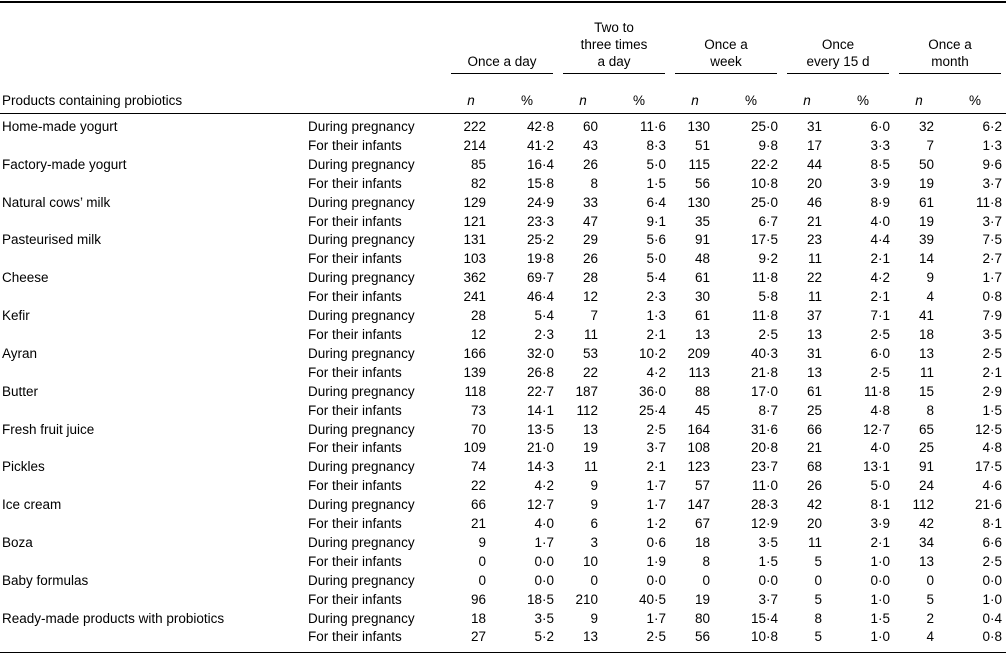 This screenshot has width=1006, height=653. What do you see at coordinates (656, 278) in the screenshot?
I see `percent-value: 5·4` at bounding box center [656, 278].